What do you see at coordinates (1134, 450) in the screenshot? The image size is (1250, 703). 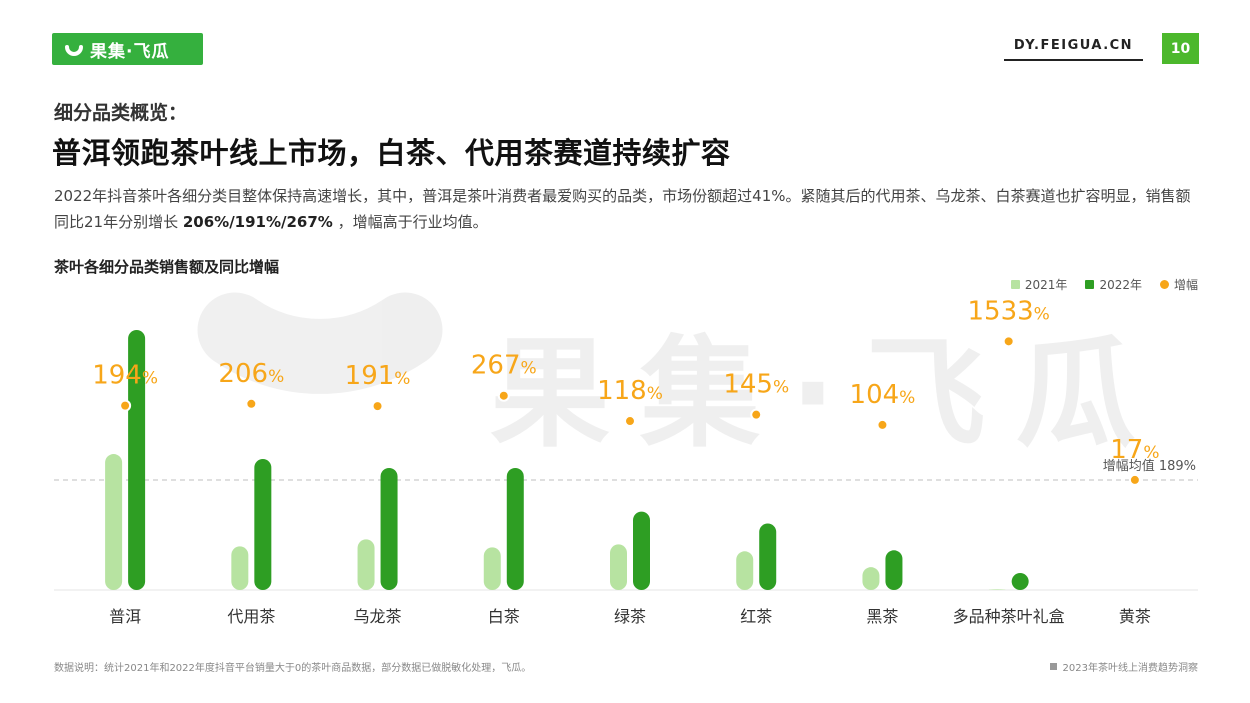 I see `growth-label: 17%` at bounding box center [1134, 450].